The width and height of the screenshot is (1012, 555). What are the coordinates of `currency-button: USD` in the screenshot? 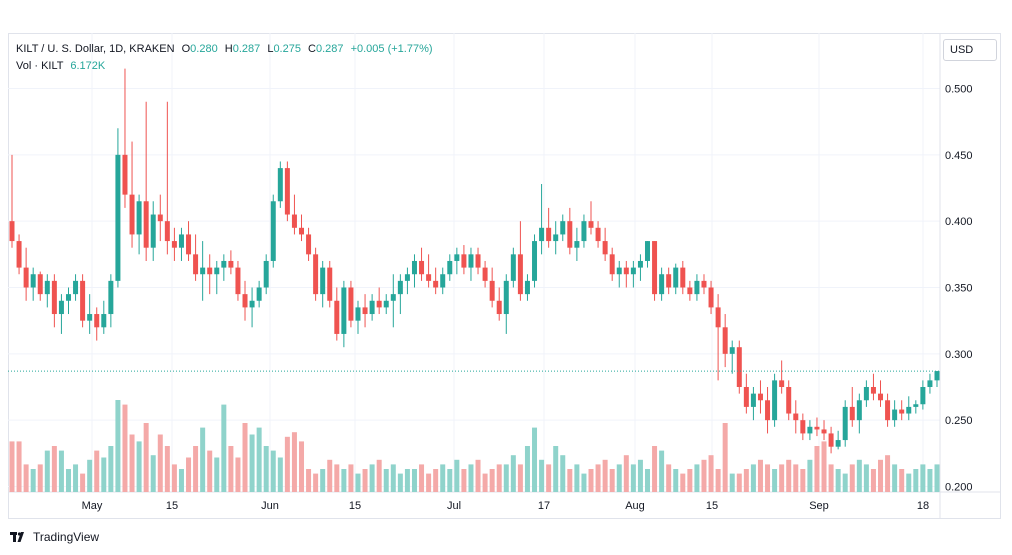 It's located at (970, 50).